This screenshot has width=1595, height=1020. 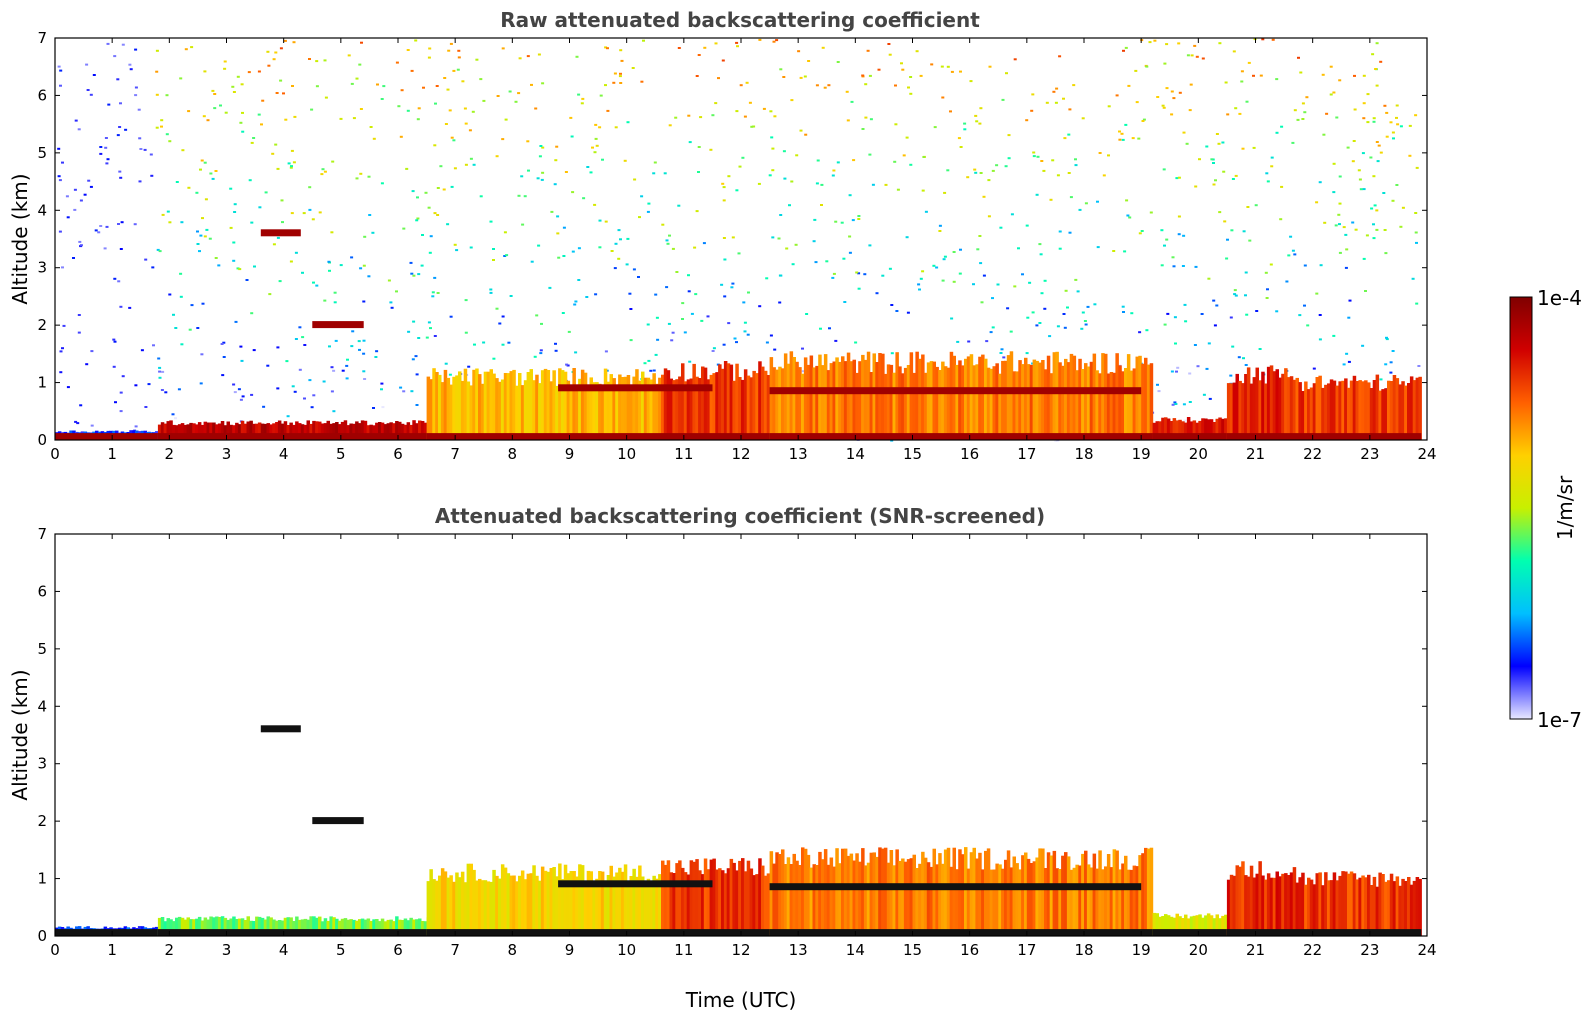 I want to click on y-tick-label: 1, so click(x=42, y=879).